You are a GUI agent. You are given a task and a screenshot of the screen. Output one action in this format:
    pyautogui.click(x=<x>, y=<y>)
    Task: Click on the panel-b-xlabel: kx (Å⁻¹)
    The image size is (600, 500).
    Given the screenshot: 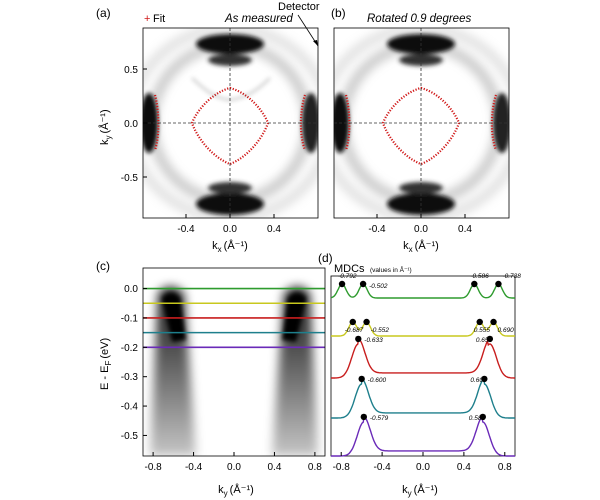 What is the action you would take?
    pyautogui.click(x=421, y=246)
    